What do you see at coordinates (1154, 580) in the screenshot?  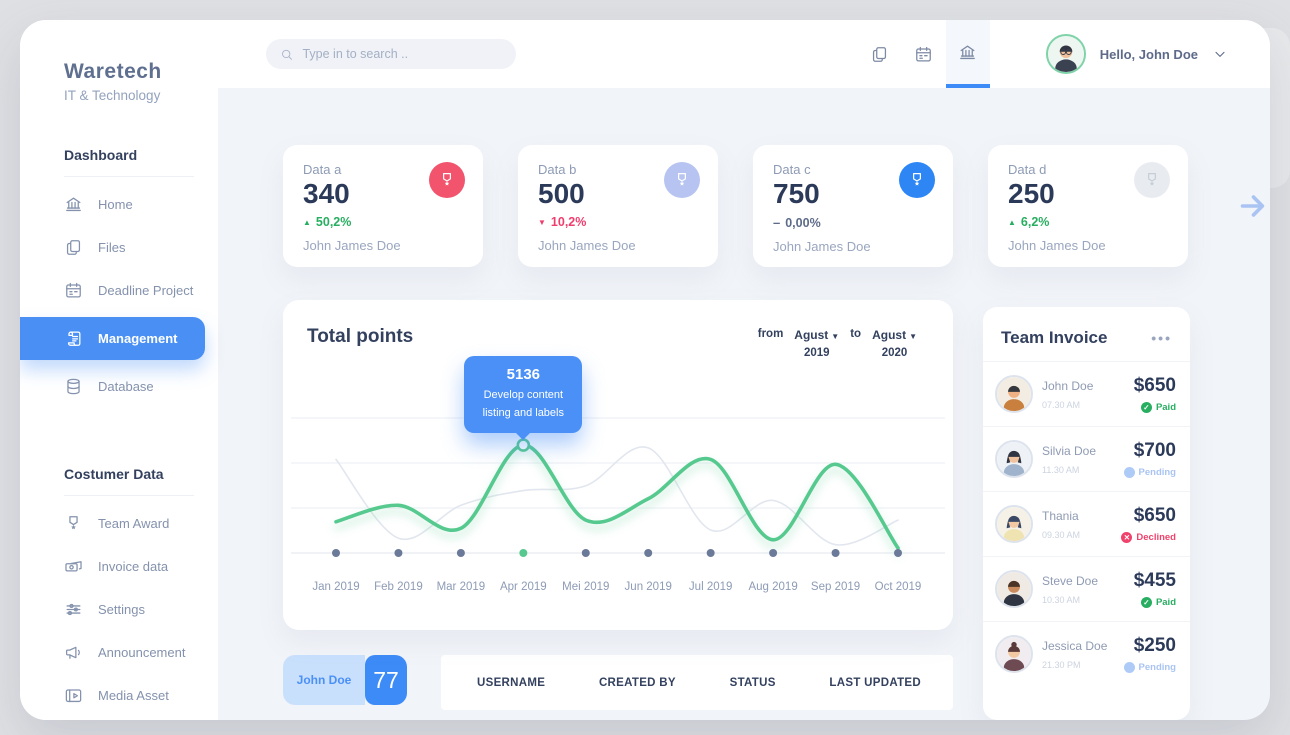 I see `invoice-amount: $455` at bounding box center [1154, 580].